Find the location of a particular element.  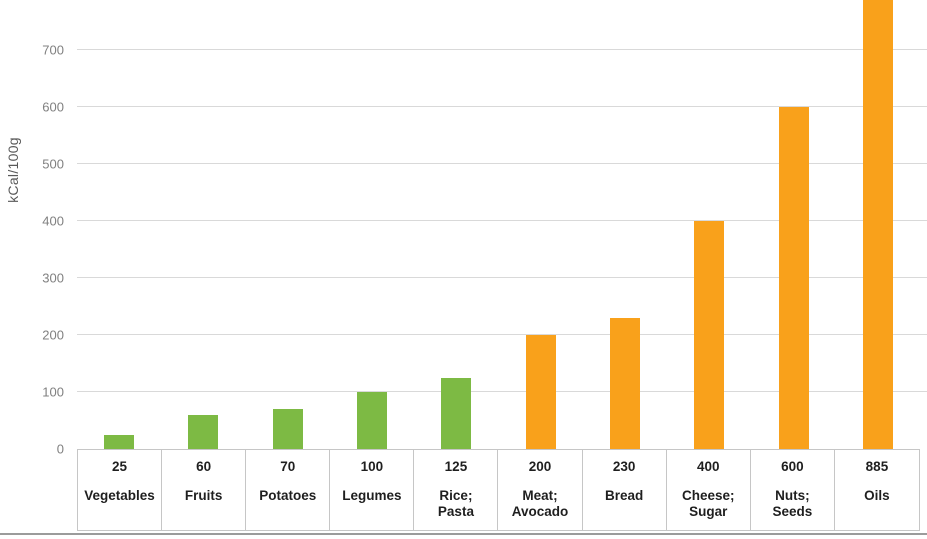

value-label: 230 is located at coordinates (624, 466).